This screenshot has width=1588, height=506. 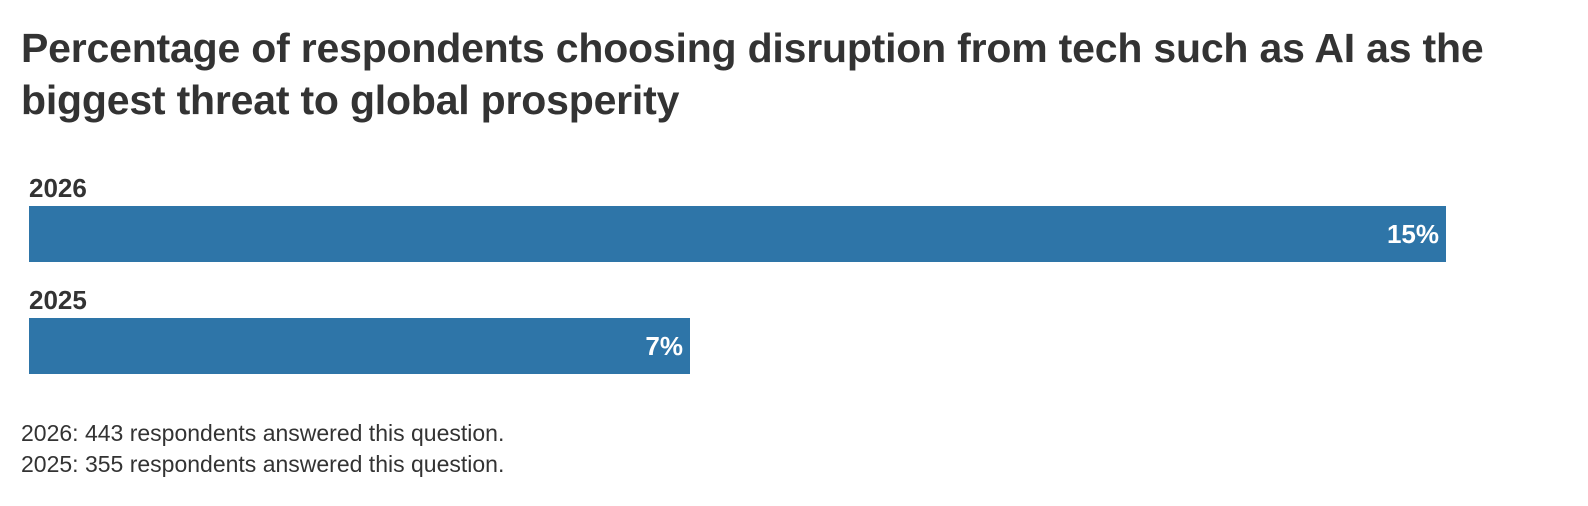 What do you see at coordinates (737, 234) in the screenshot?
I see `bar-2026: 15%` at bounding box center [737, 234].